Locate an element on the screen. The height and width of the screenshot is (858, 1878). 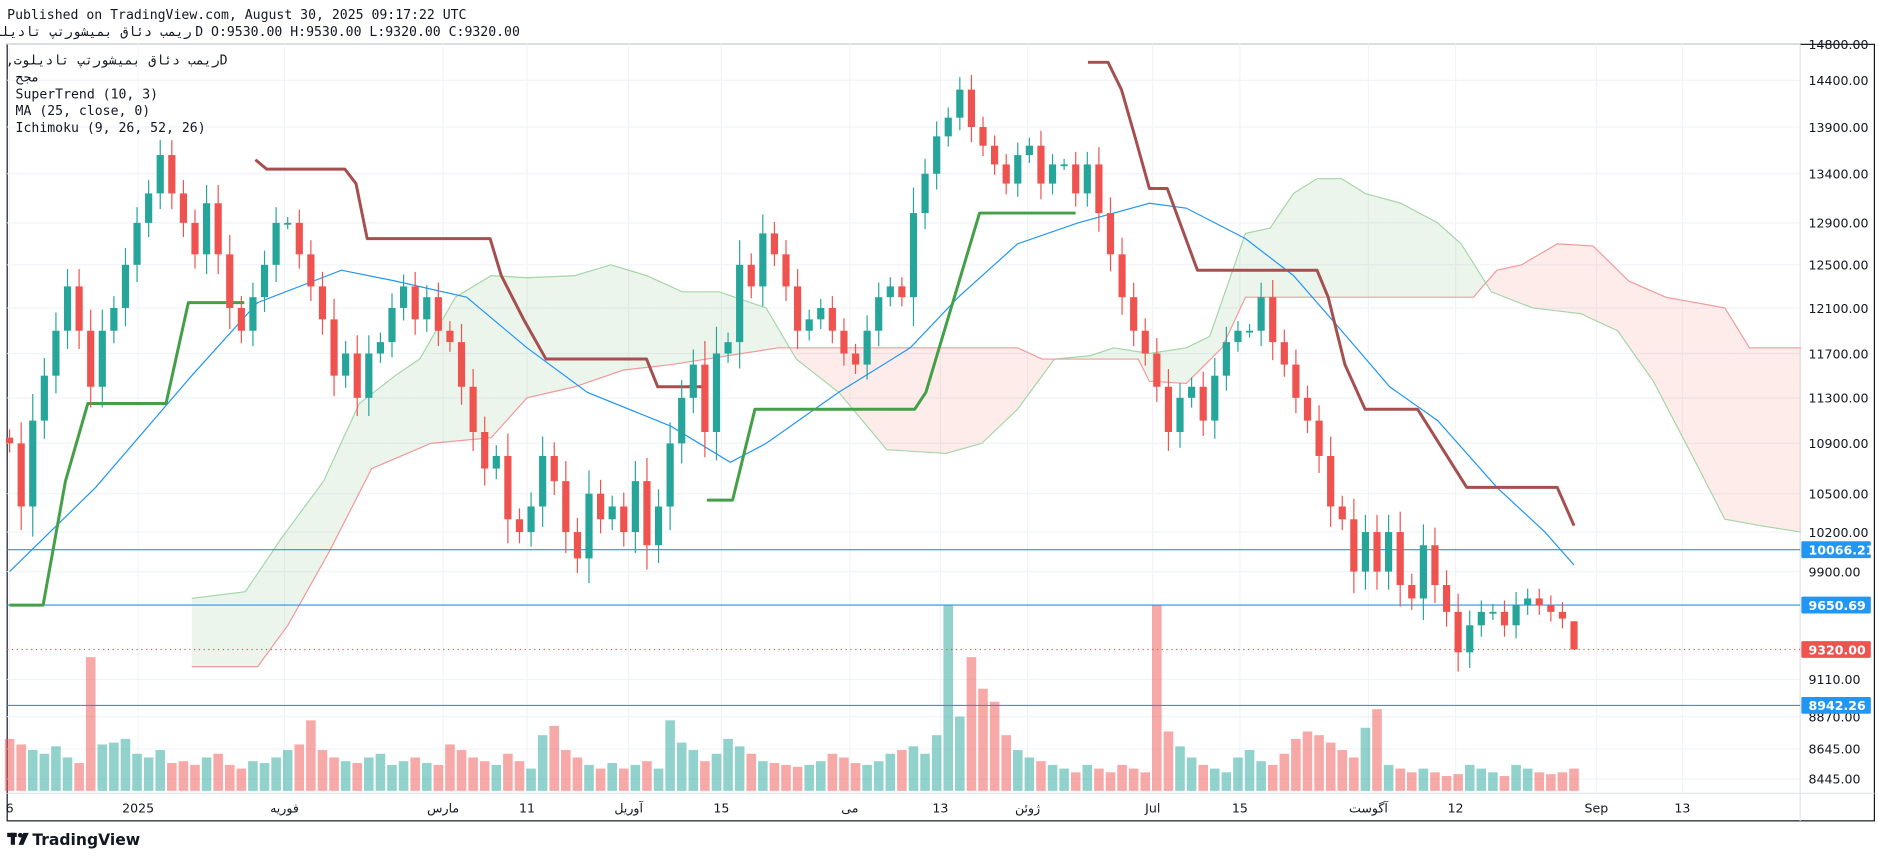
legend-ma: MA (25, close, 0) is located at coordinates (83, 111).